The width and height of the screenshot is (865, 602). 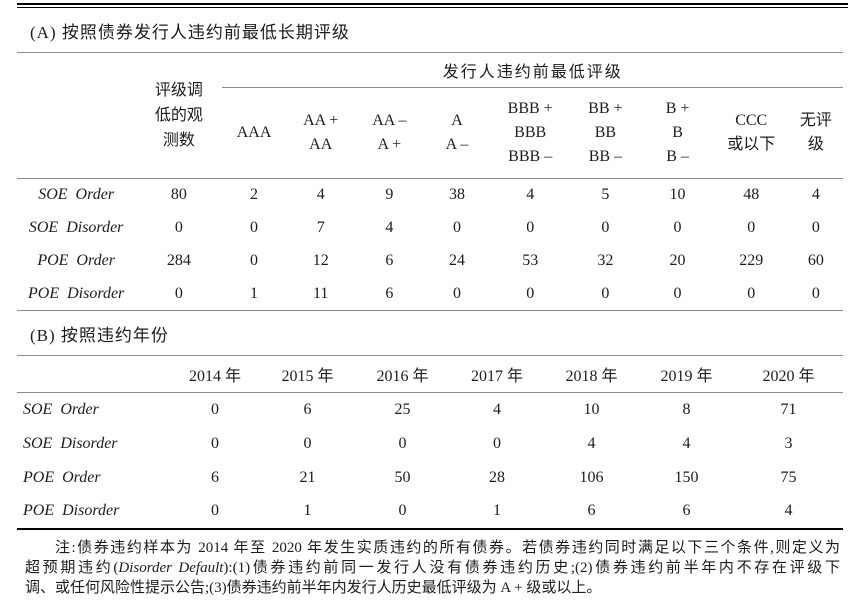 I want to click on cell-value: 24, so click(x=457, y=260).